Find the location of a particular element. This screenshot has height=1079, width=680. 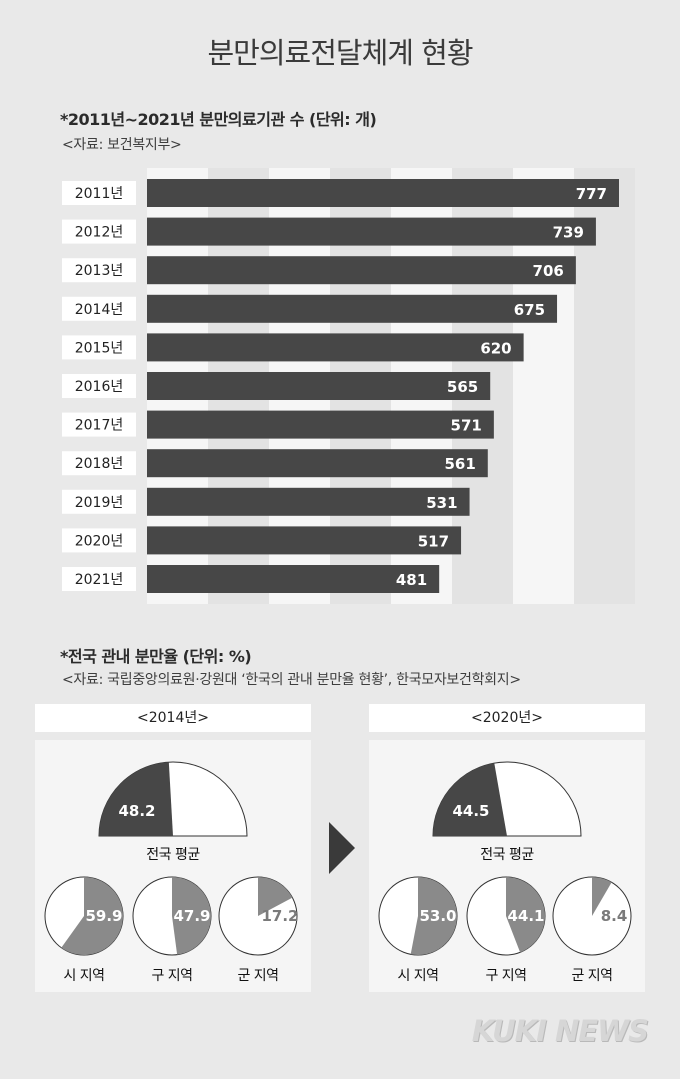

region-value: 47.9 is located at coordinates (191, 916).